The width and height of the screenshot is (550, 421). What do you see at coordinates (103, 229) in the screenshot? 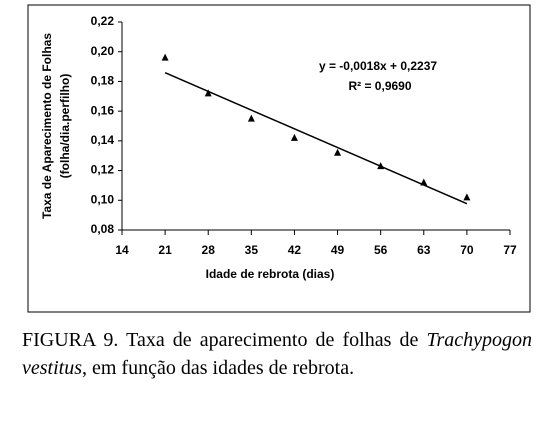
I see `y-tick-label: 0,08` at bounding box center [103, 229].